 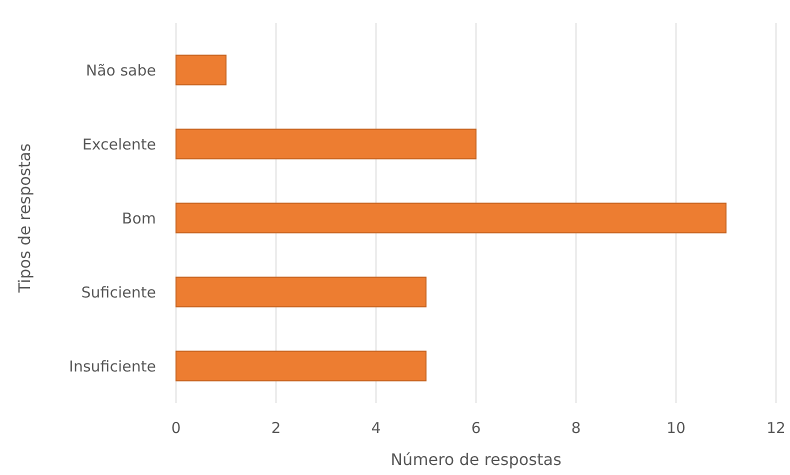 What do you see at coordinates (176, 428) in the screenshot?
I see `x-tick-label: 0` at bounding box center [176, 428].